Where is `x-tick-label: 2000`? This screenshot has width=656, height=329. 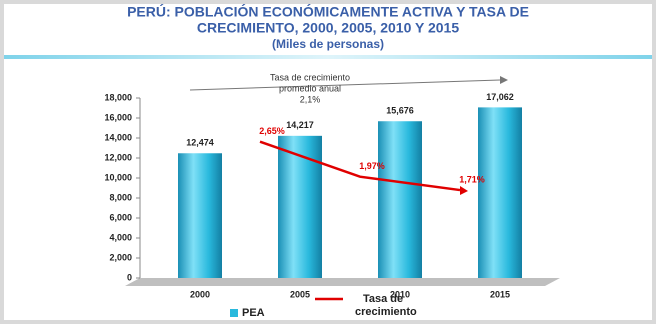
x-tick-label: 2000 is located at coordinates (200, 294).